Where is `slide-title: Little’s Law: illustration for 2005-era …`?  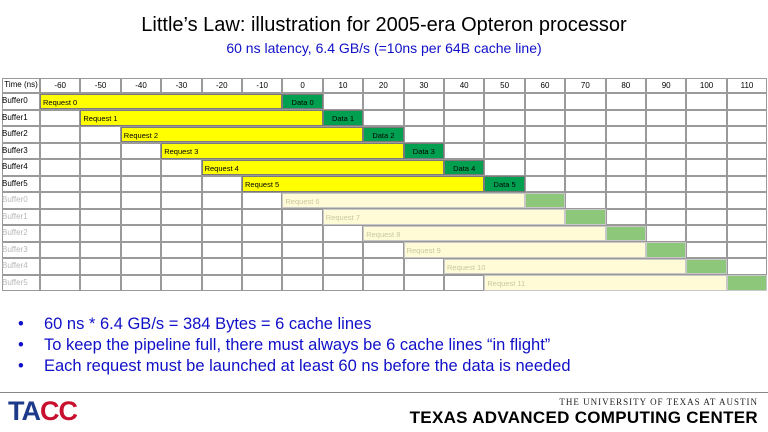
slide-title: Little’s Law: illustration for 2005-era … is located at coordinates (384, 25).